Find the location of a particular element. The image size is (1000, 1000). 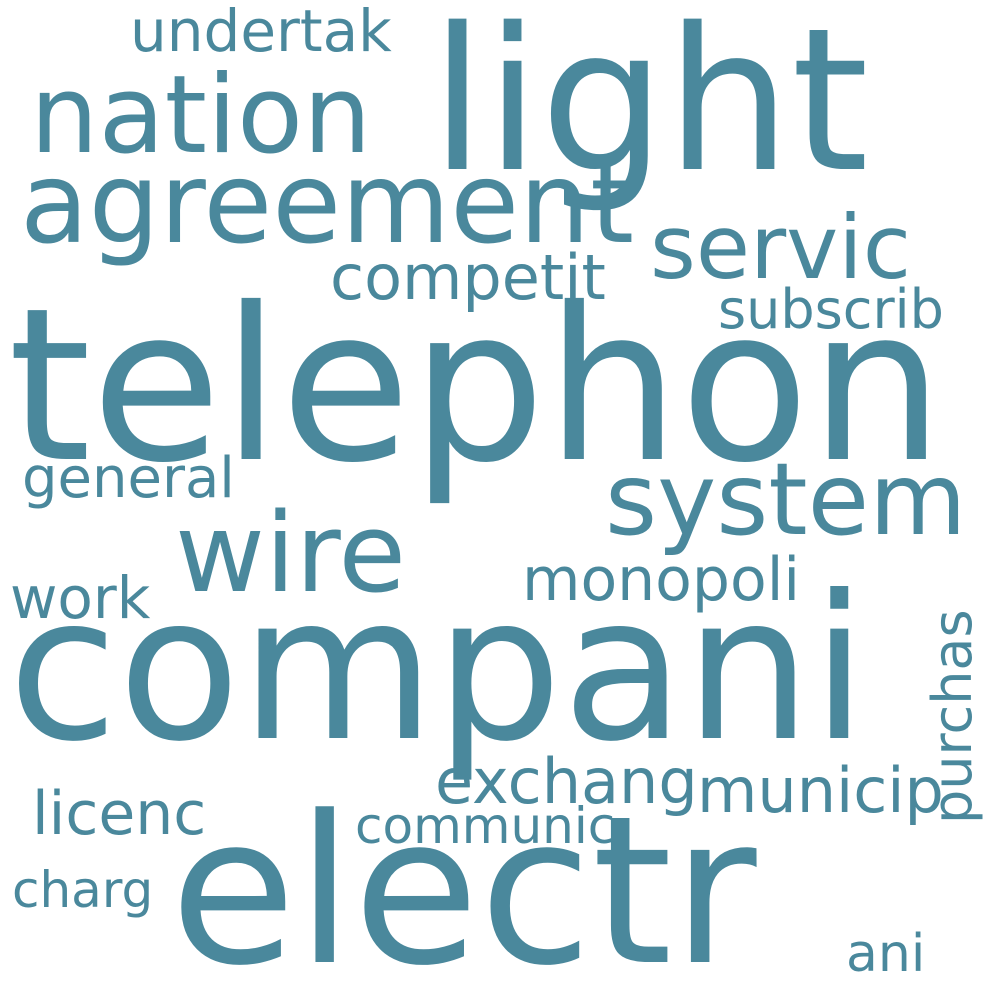

word-charg: charg is located at coordinates (83, 890).